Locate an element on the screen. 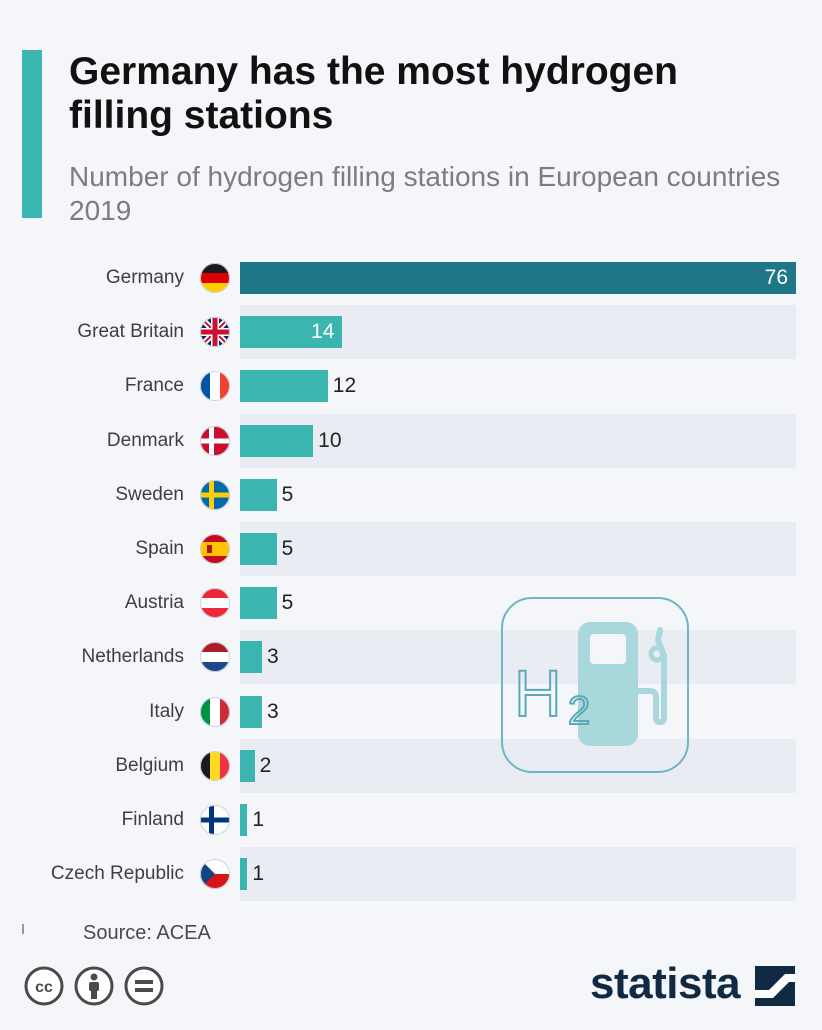 Image resolution: width=822 pixels, height=1030 pixels. value-label-spain: 5 is located at coordinates (287, 548).